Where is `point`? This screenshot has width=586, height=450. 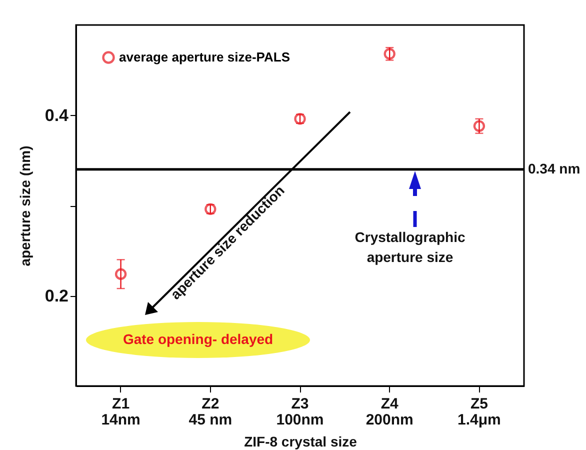 point is located at coordinates (120, 274).